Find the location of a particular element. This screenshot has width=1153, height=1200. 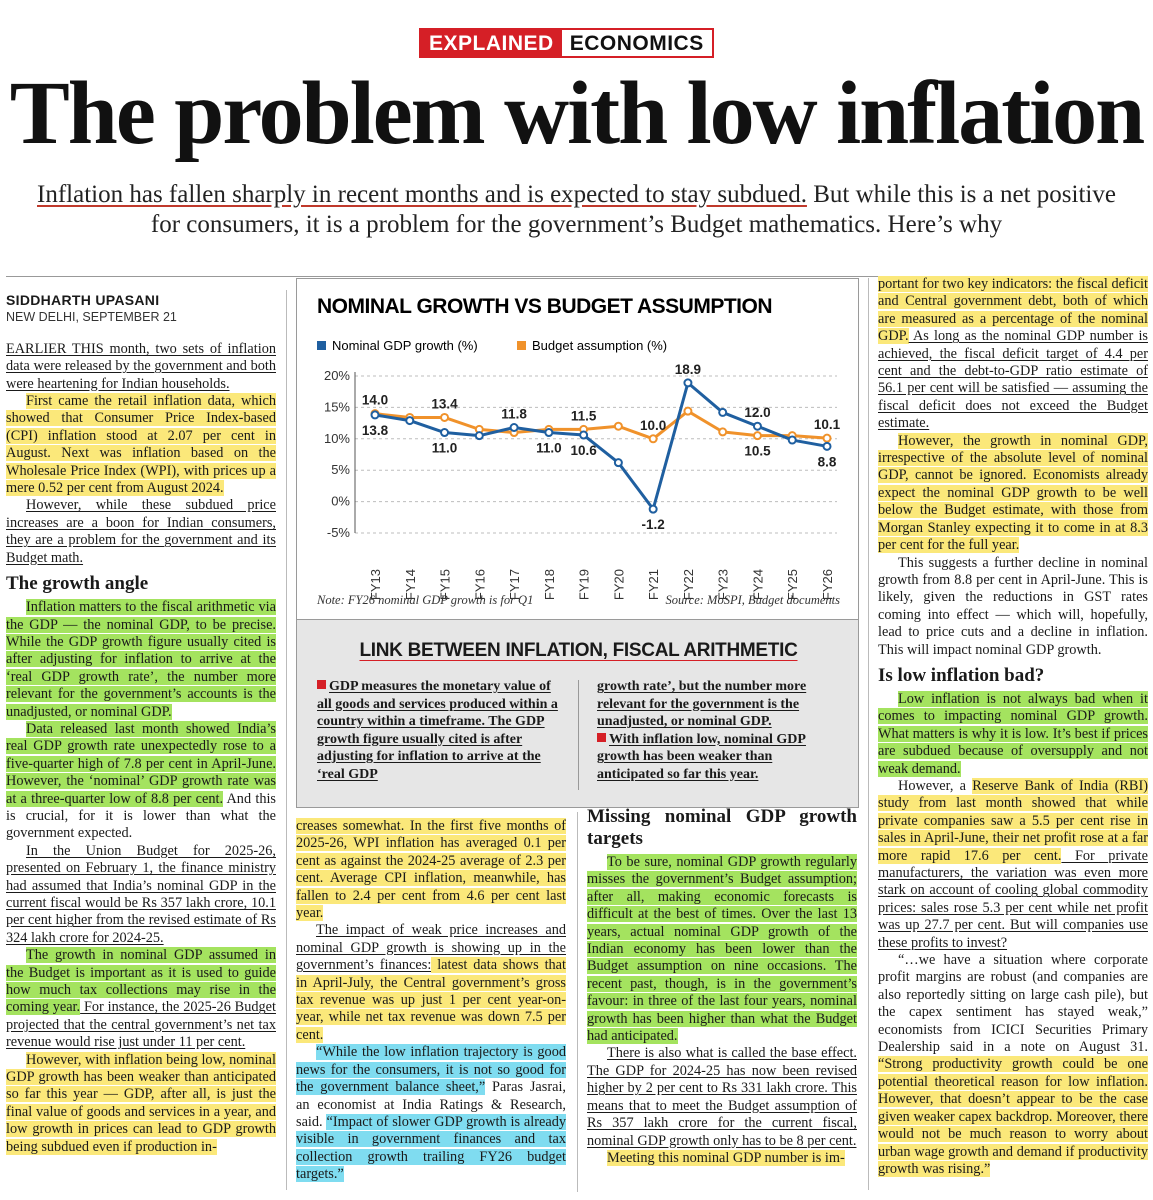

data-label: 11.5 is located at coordinates (584, 415).